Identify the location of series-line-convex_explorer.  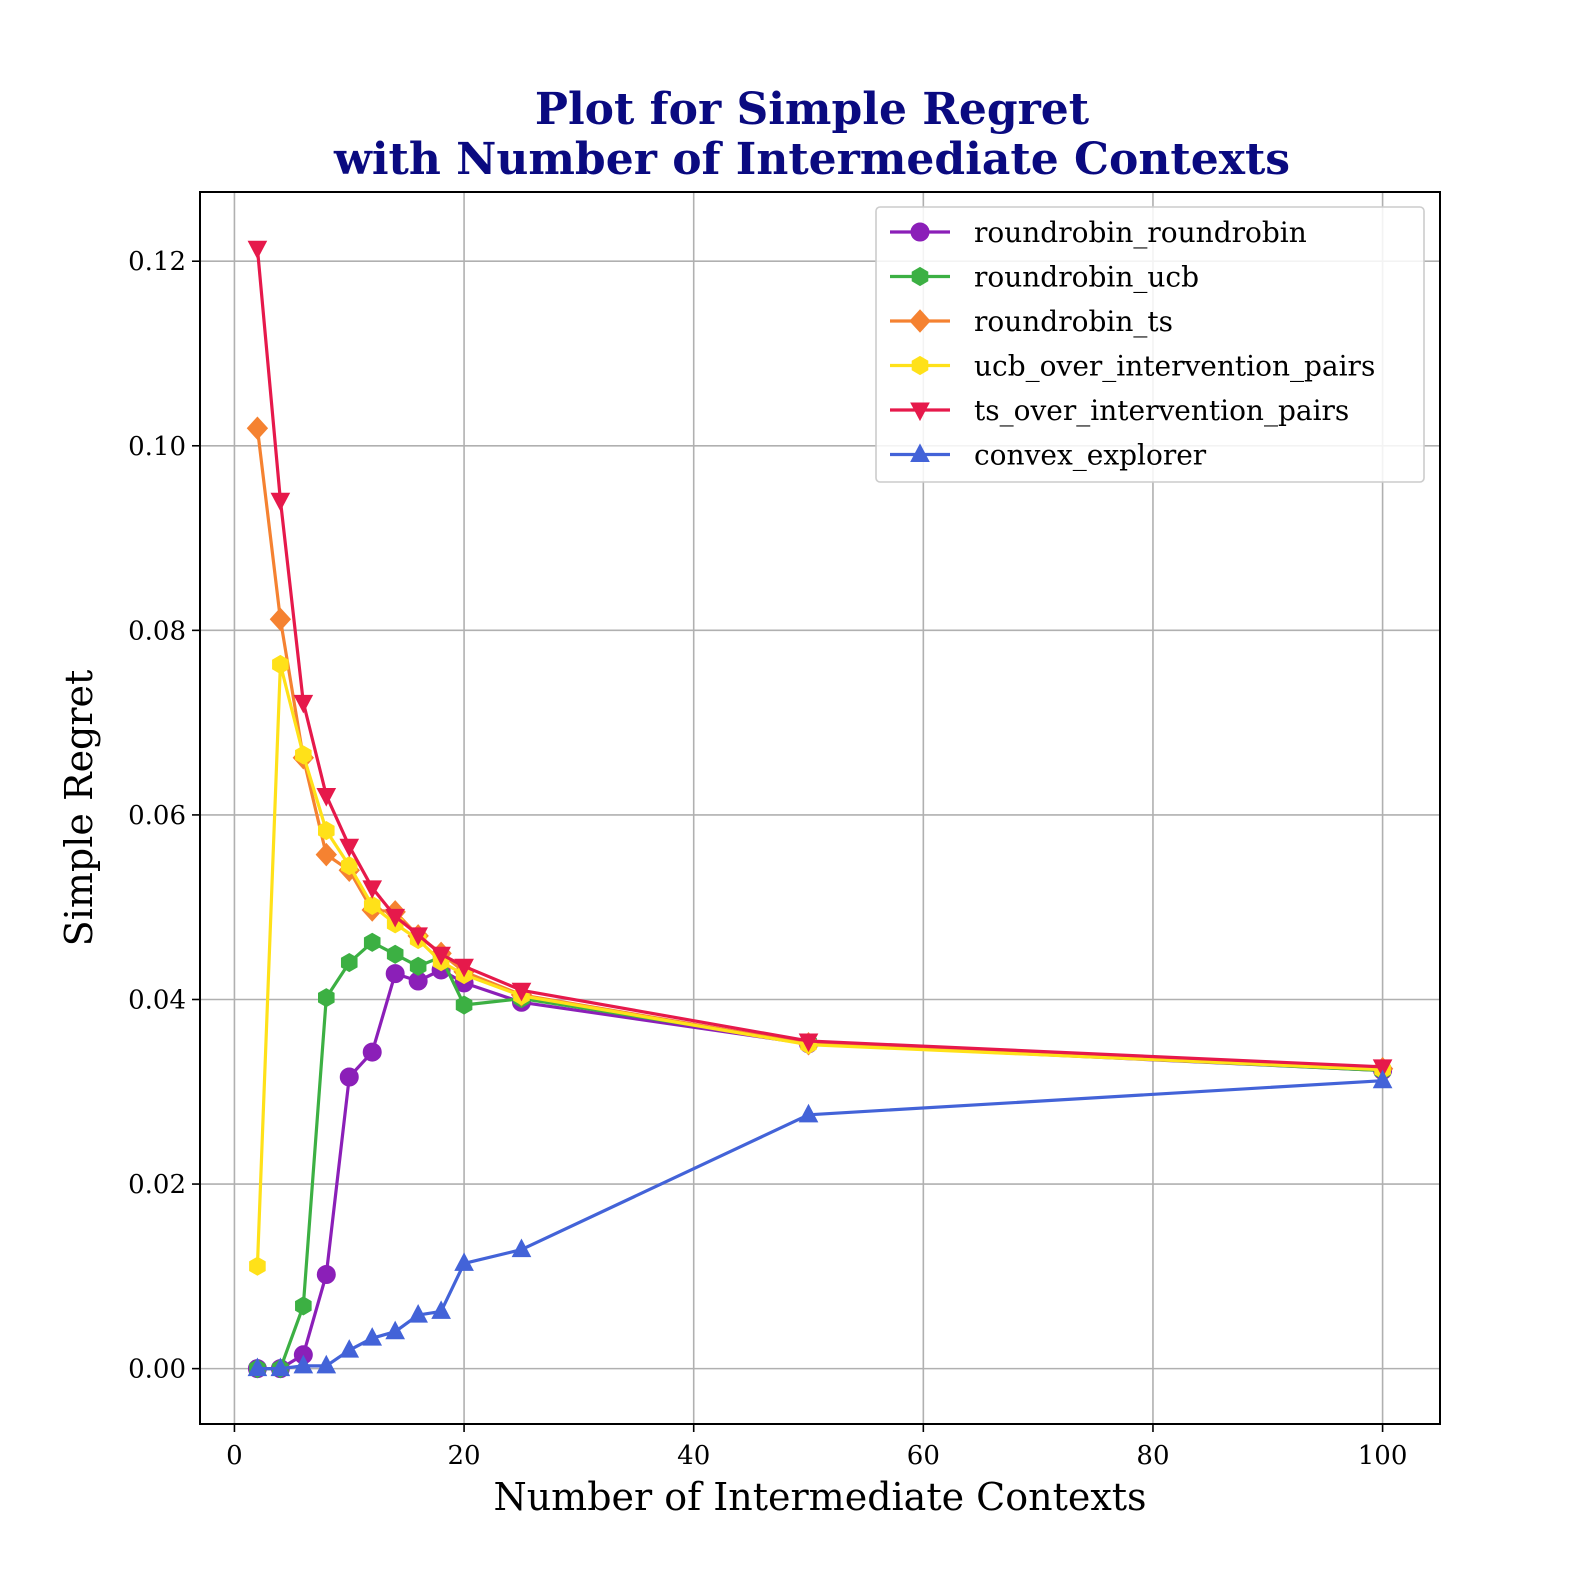
(820, 1225).